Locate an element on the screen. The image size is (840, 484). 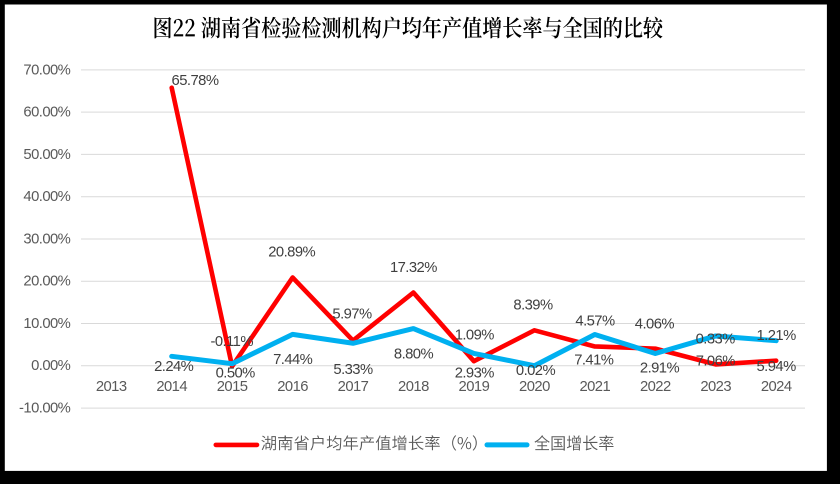
svg-text: 0.33% is located at coordinates (716, 340).